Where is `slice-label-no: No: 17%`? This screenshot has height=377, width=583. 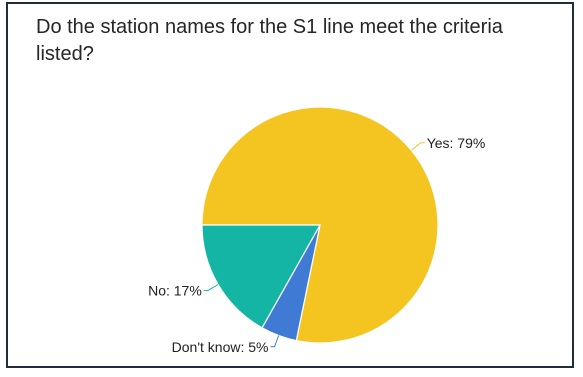 slice-label-no: No: 17% is located at coordinates (175, 291).